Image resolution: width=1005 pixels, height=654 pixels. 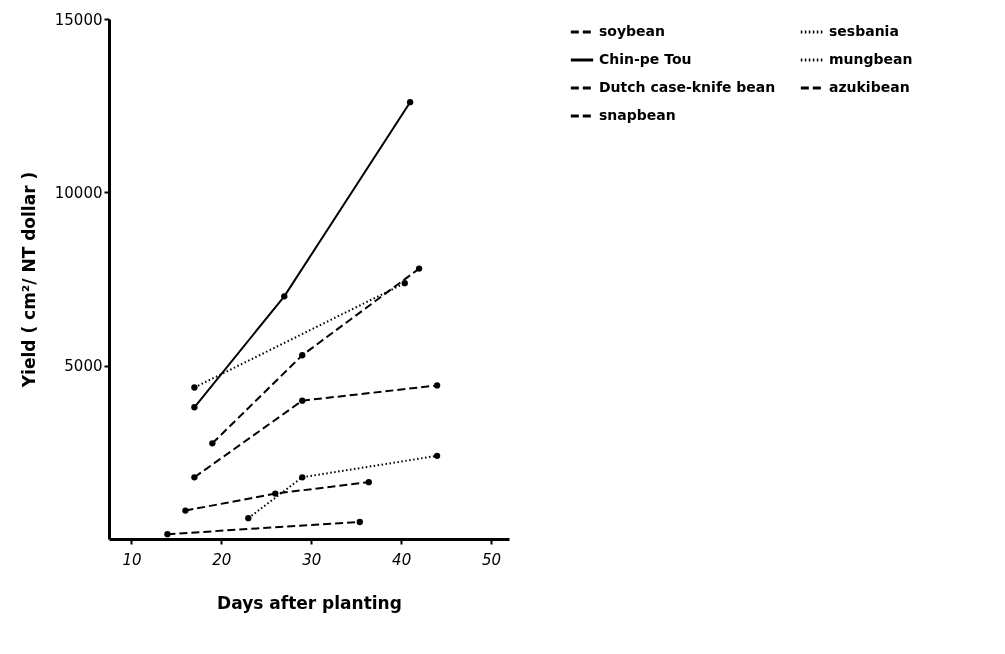 What do you see at coordinates (309, 602) in the screenshot?
I see `x-axis-title: Days after planting` at bounding box center [309, 602].